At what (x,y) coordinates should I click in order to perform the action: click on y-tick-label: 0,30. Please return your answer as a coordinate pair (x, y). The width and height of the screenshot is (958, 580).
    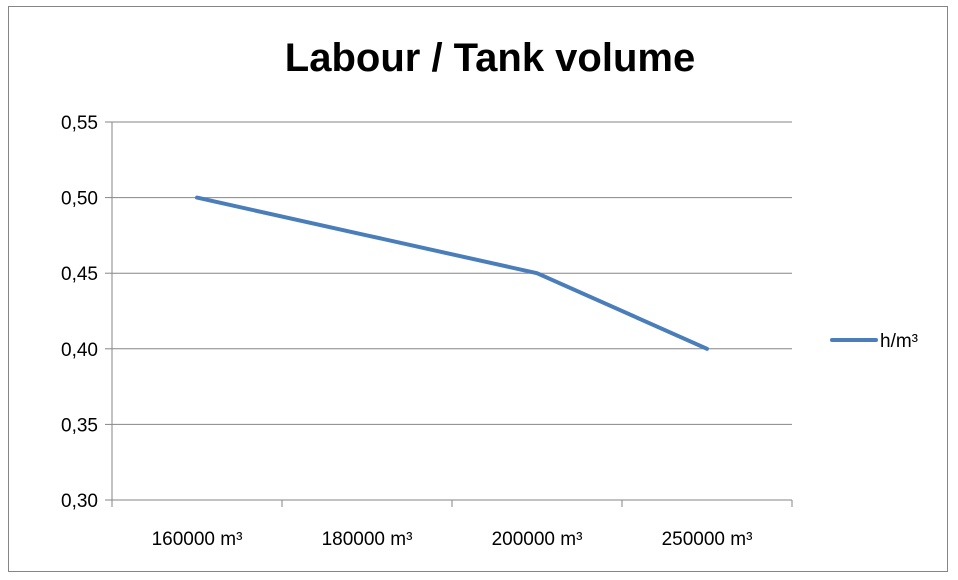
    Looking at the image, I should click on (79, 501).